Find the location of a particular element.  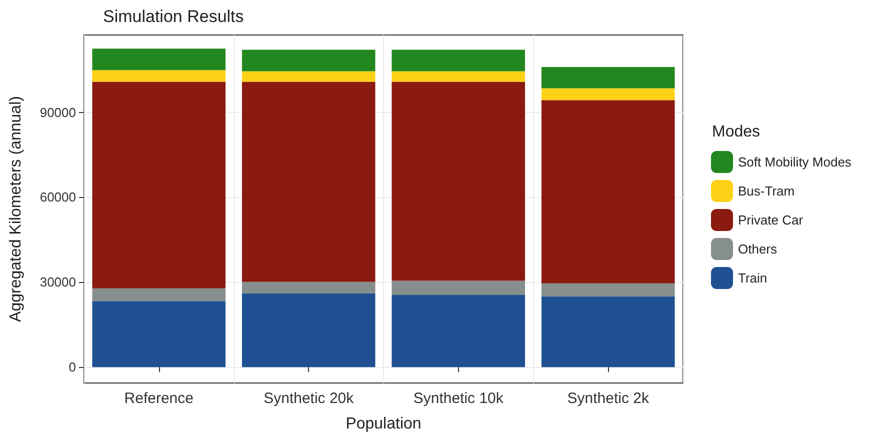

legend-label: Others is located at coordinates (758, 249).